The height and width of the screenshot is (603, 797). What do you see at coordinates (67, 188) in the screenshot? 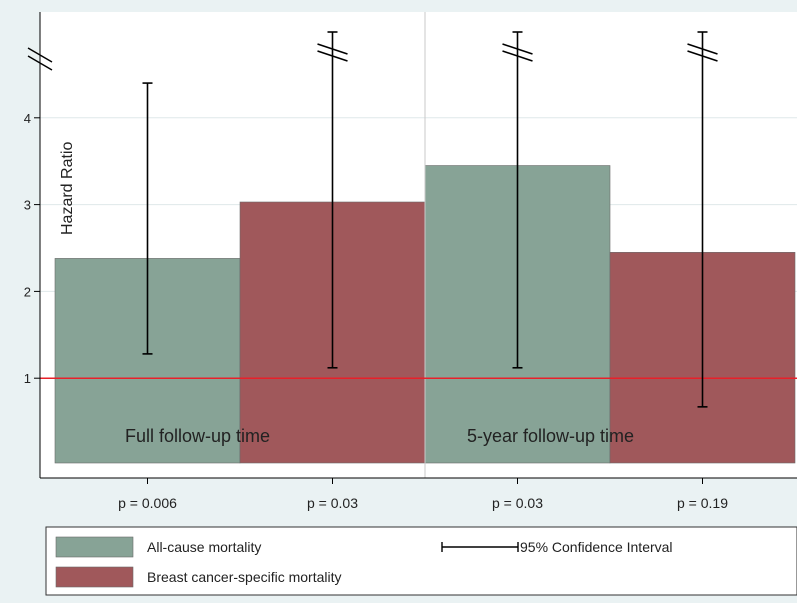
I see `y-axis-label: Hazard Ratio` at bounding box center [67, 188].